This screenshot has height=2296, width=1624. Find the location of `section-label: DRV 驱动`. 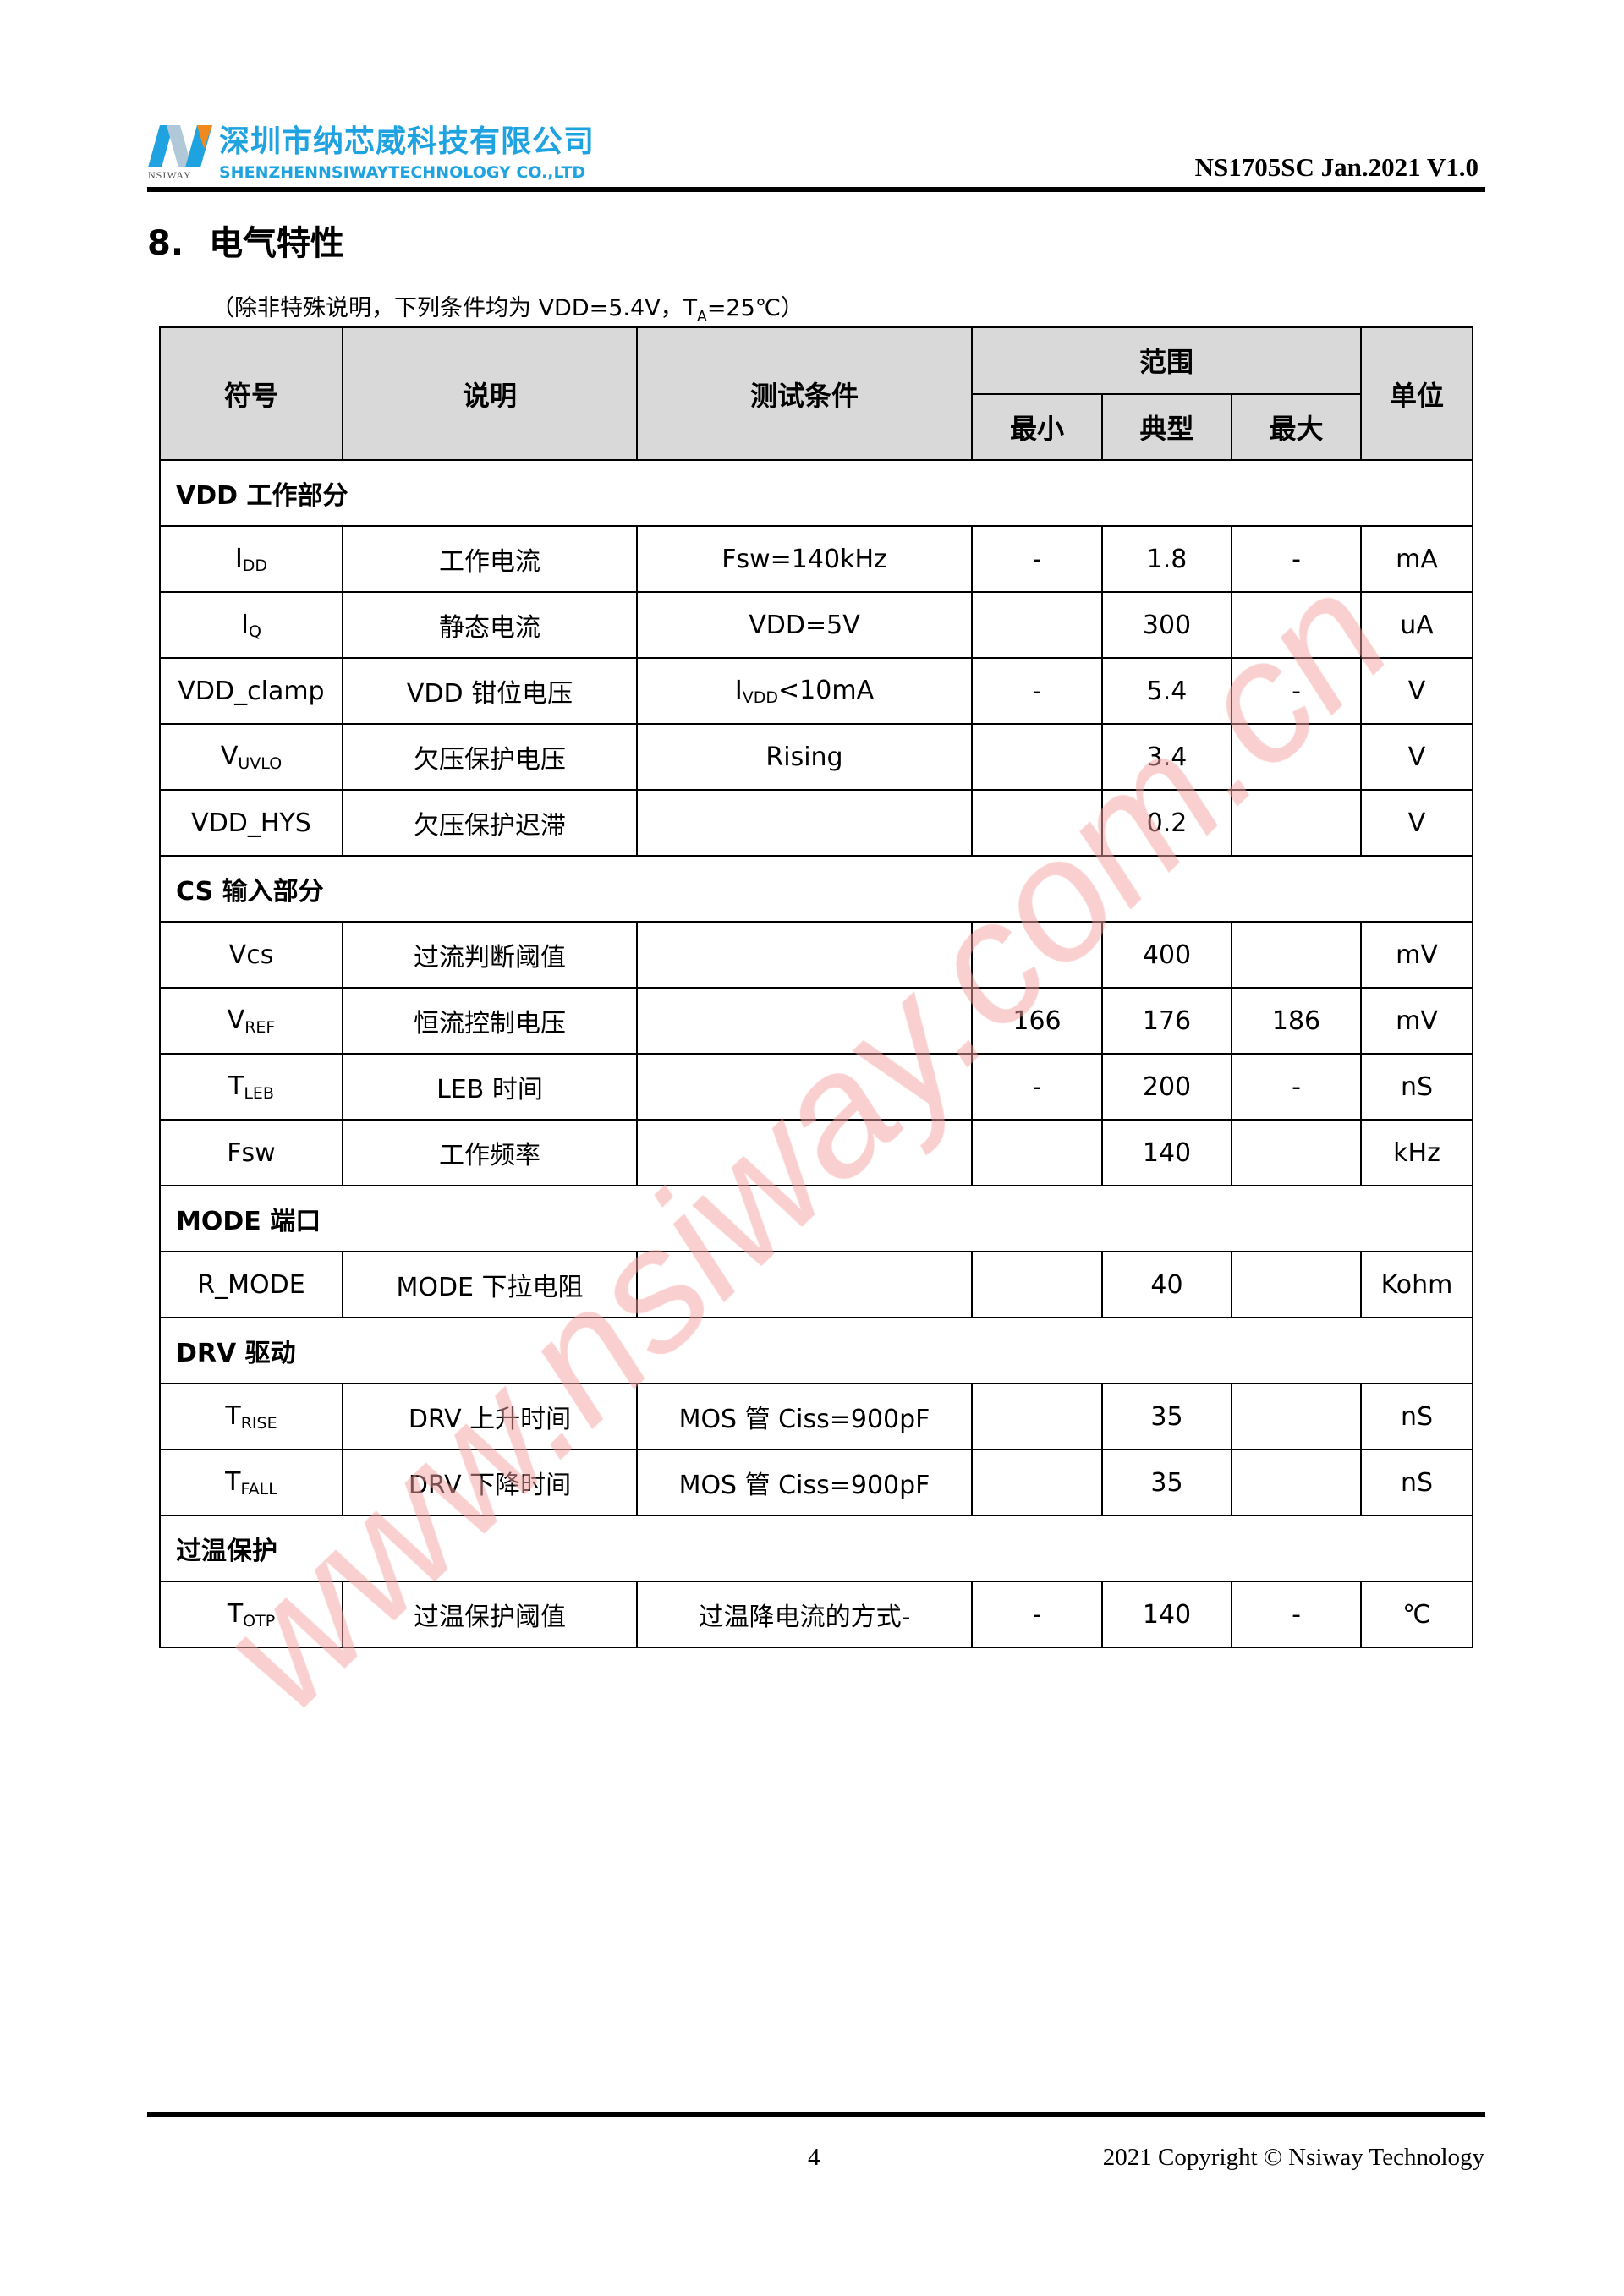

section-label: DRV 驱动 is located at coordinates (816, 1351).